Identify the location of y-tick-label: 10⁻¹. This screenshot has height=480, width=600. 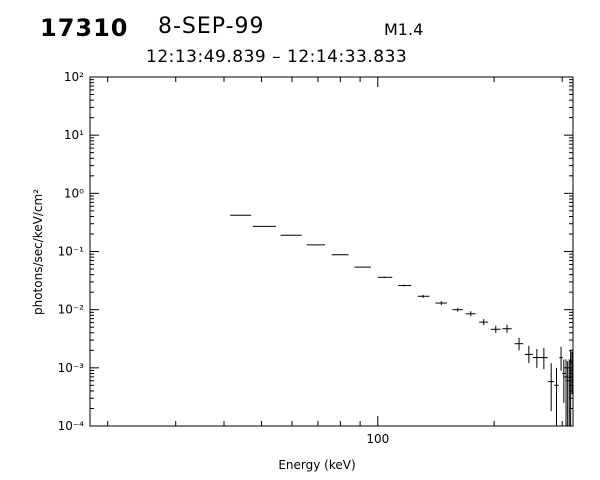
(71, 252).